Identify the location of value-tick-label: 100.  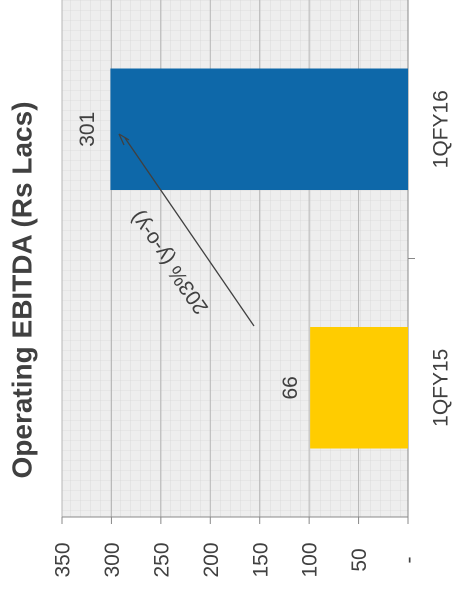
(310, 559).